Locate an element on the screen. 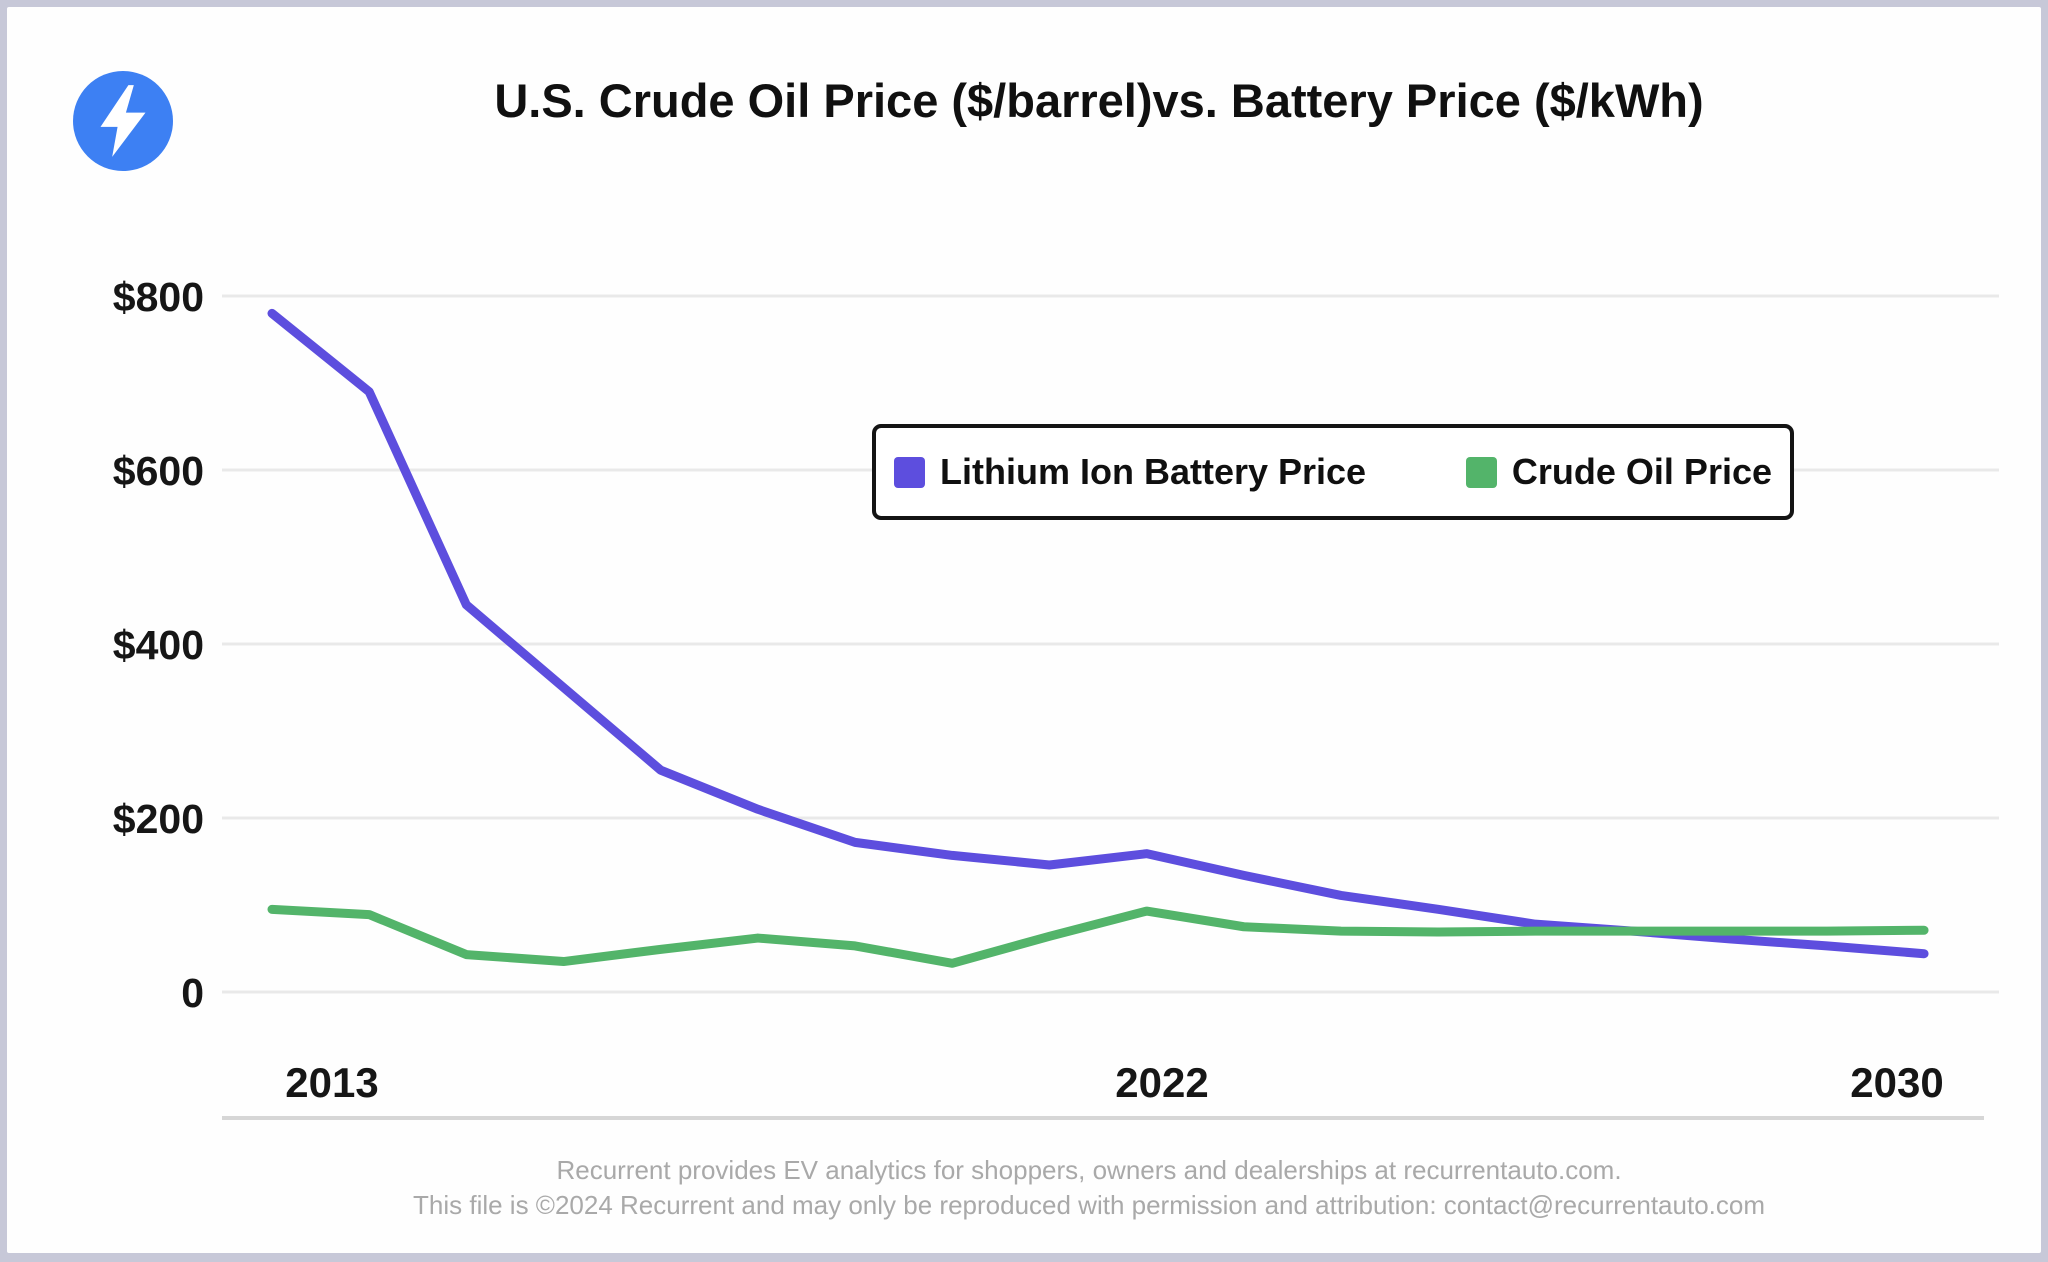 This screenshot has height=1262, width=2048. legend-label: Lithium Ion Battery Price is located at coordinates (1153, 471).